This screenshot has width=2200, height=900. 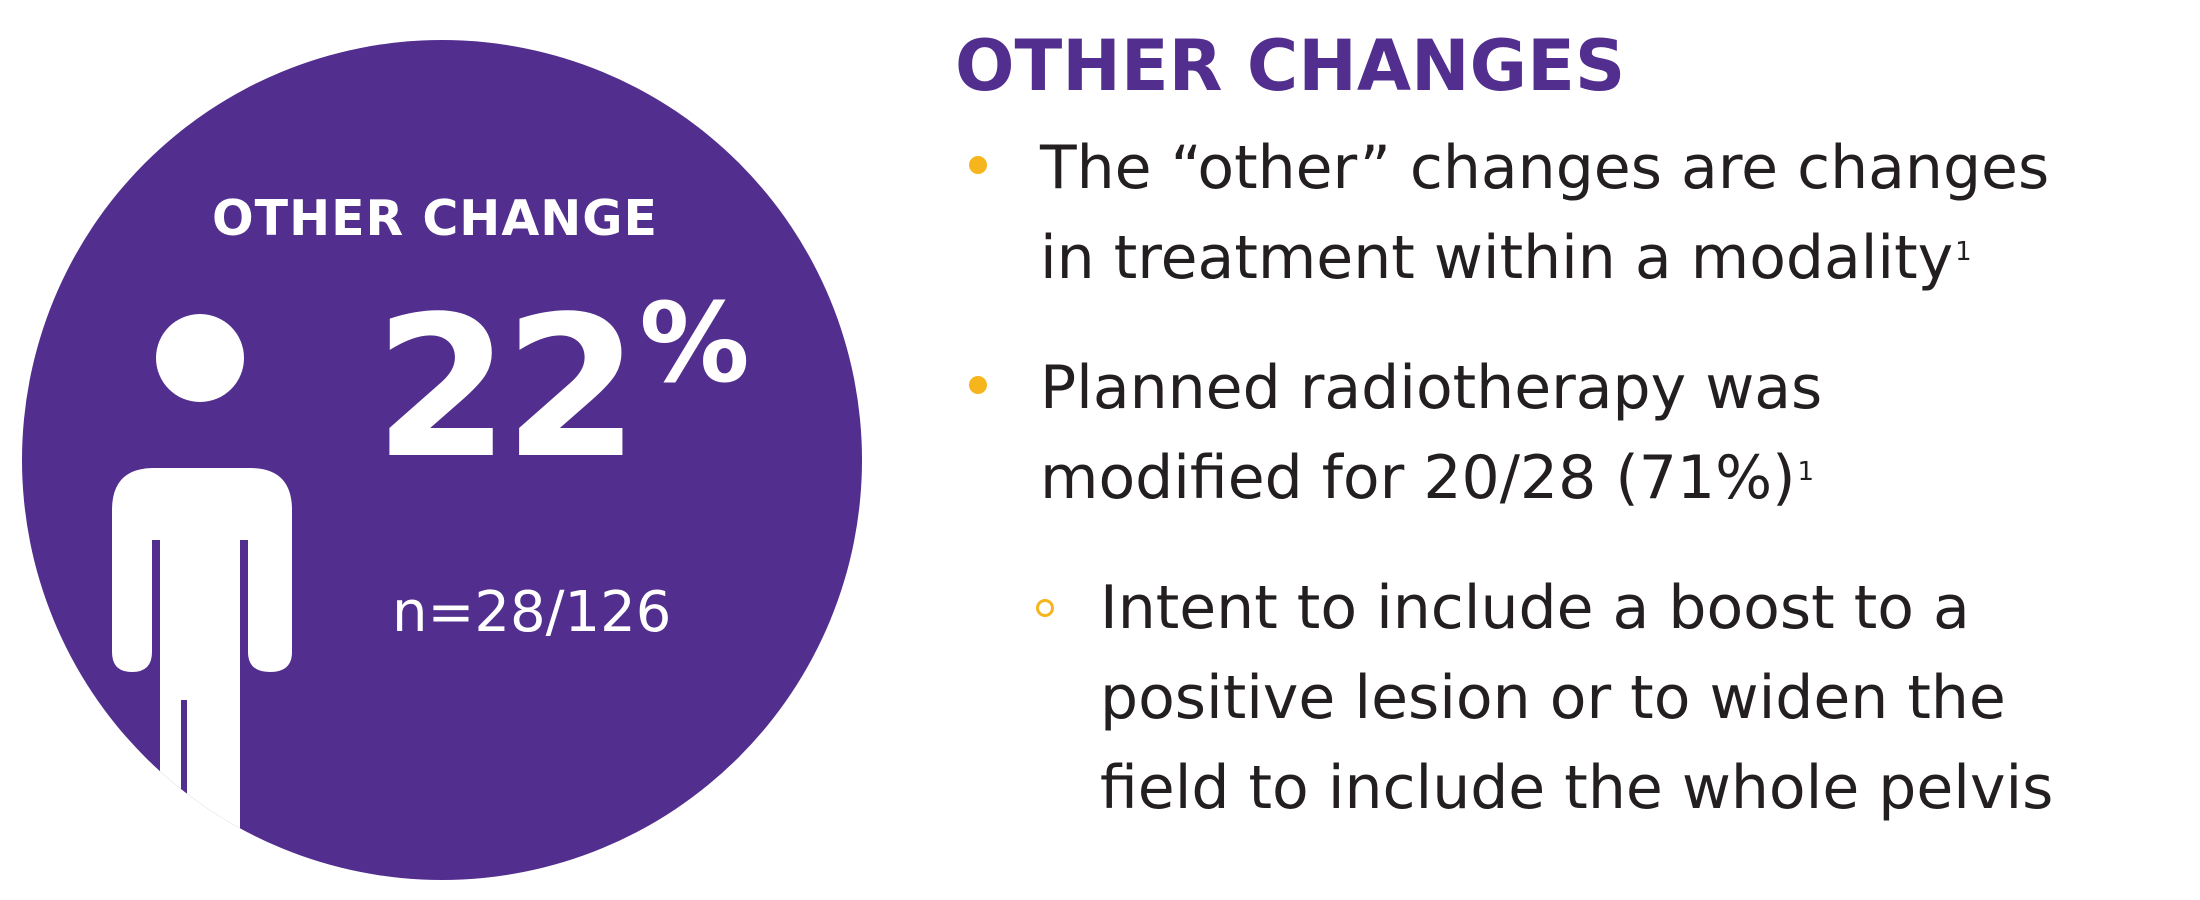 What do you see at coordinates (1553, 698) in the screenshot?
I see `sub-bullet-line: positive lesion or to widen the` at bounding box center [1553, 698].